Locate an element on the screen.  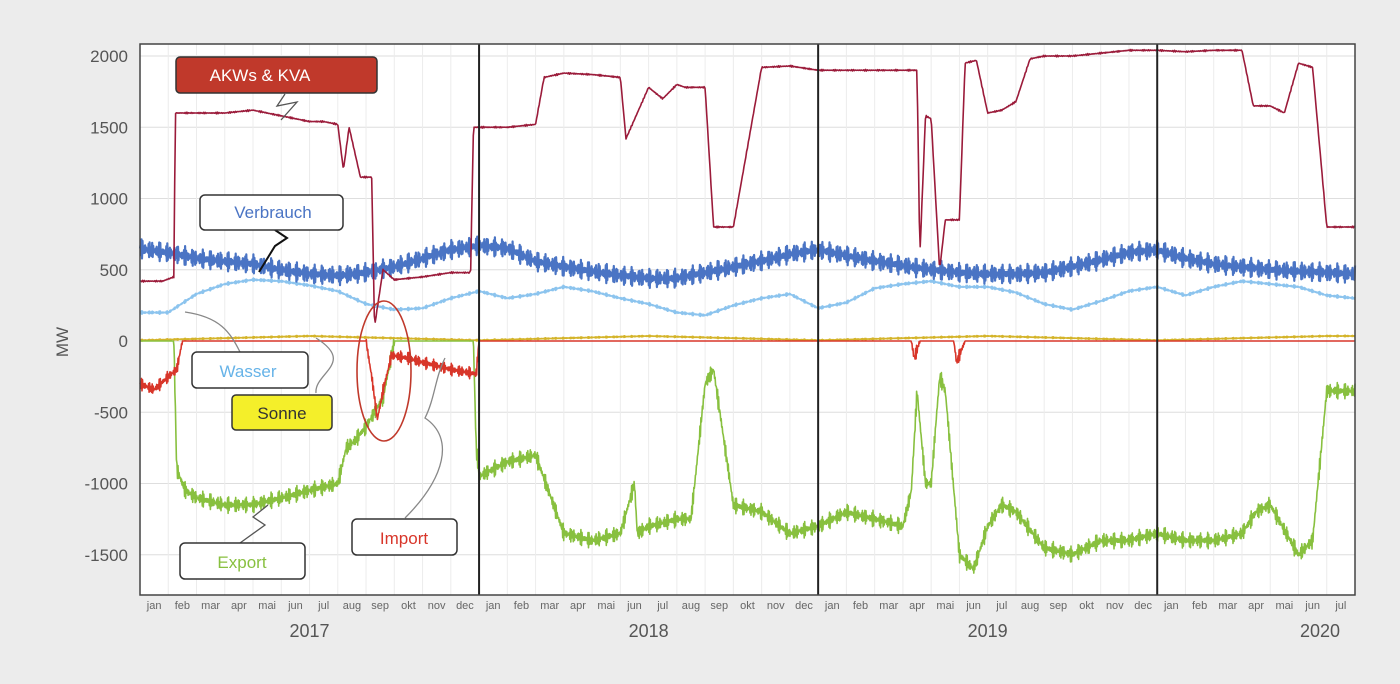
import-highlight-circle is located at coordinates (384, 371).